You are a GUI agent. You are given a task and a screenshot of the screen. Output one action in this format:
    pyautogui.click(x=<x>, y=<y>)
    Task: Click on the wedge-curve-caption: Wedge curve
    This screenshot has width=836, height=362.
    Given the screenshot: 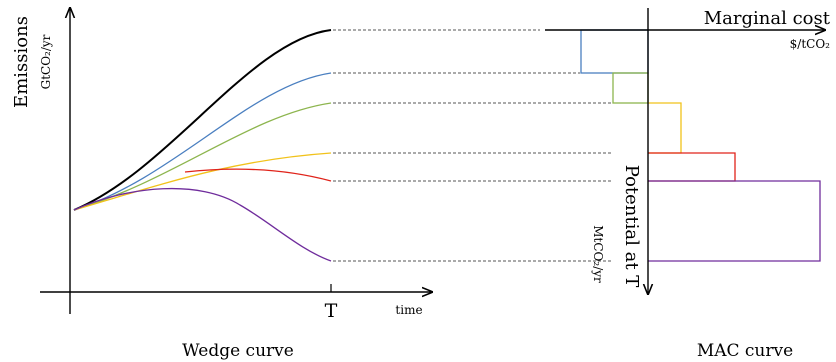 What is the action you would take?
    pyautogui.click(x=238, y=351)
    